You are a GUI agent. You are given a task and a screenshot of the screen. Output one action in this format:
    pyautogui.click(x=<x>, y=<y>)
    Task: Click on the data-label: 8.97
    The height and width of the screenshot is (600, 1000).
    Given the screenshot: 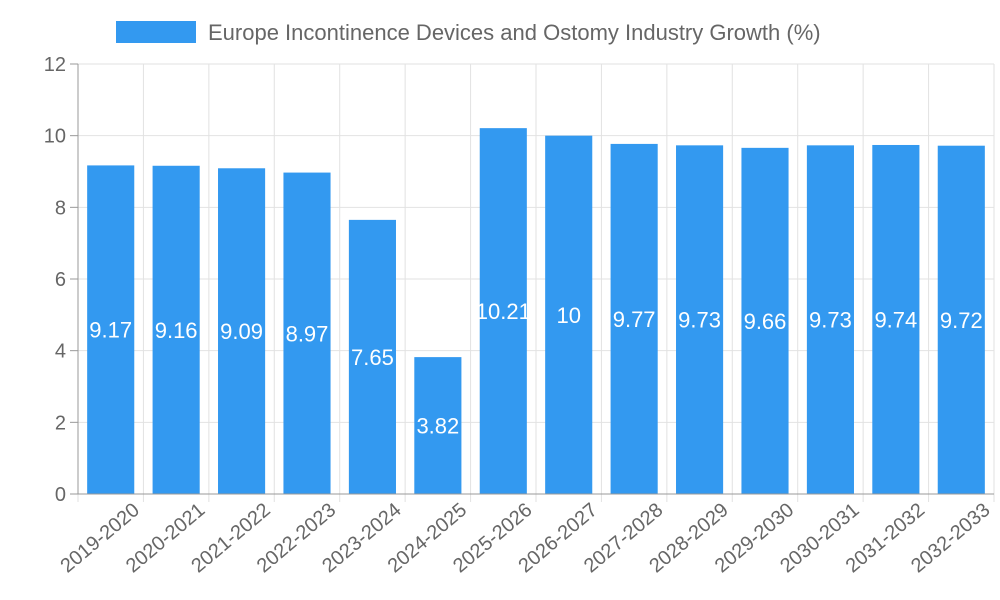 What is the action you would take?
    pyautogui.click(x=307, y=333)
    